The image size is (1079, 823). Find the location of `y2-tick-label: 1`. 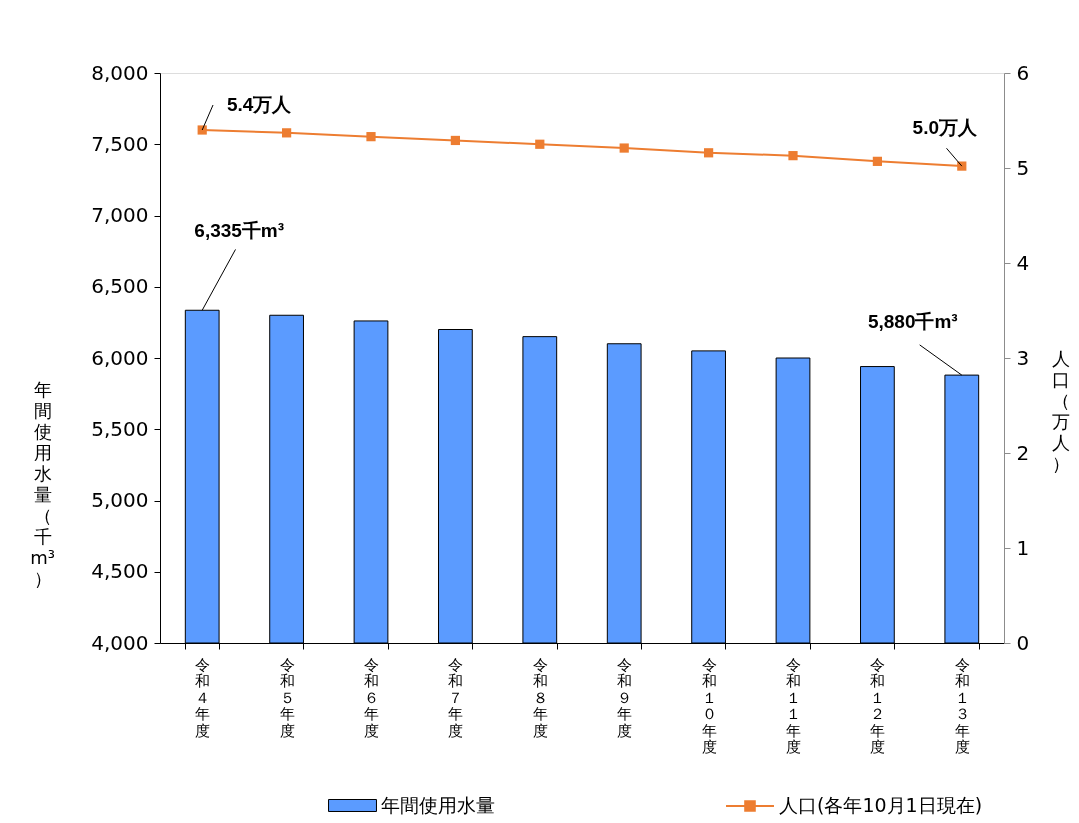

y2-tick-label: 1 is located at coordinates (1023, 547).